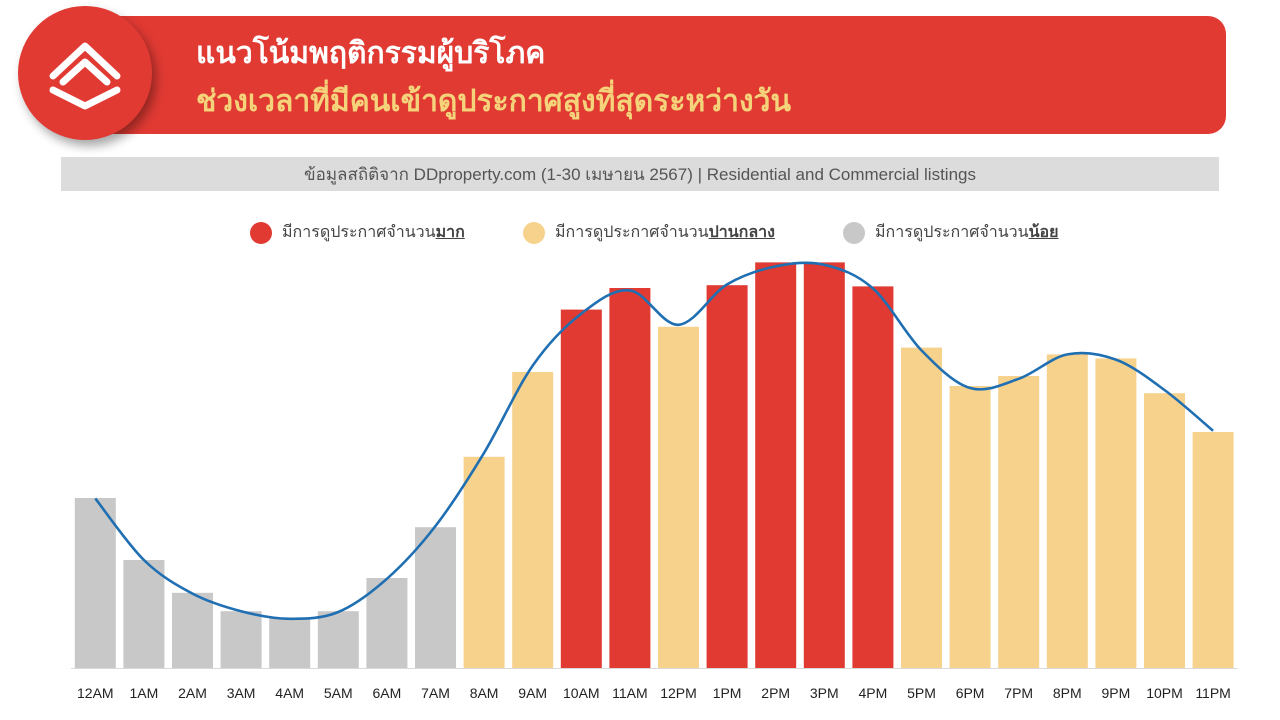  I want to click on x-tick-label: 4AM, so click(289, 693).